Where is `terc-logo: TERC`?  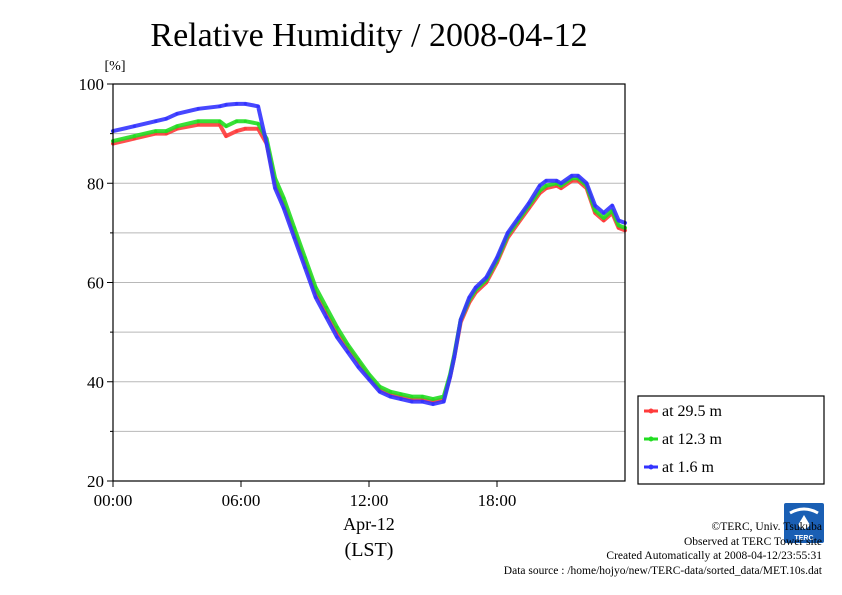
terc-logo: TERC is located at coordinates (804, 523).